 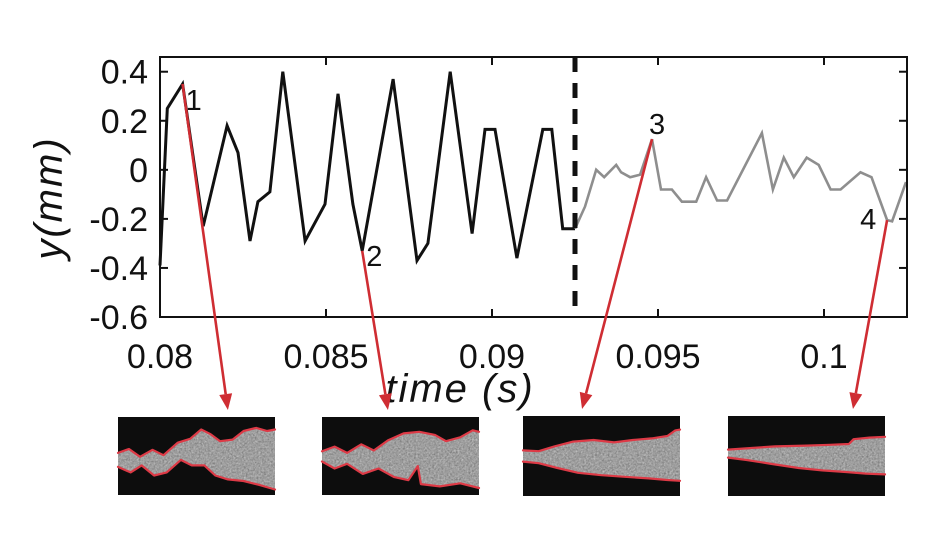 I want to click on annotation-4: 4, so click(x=869, y=306).